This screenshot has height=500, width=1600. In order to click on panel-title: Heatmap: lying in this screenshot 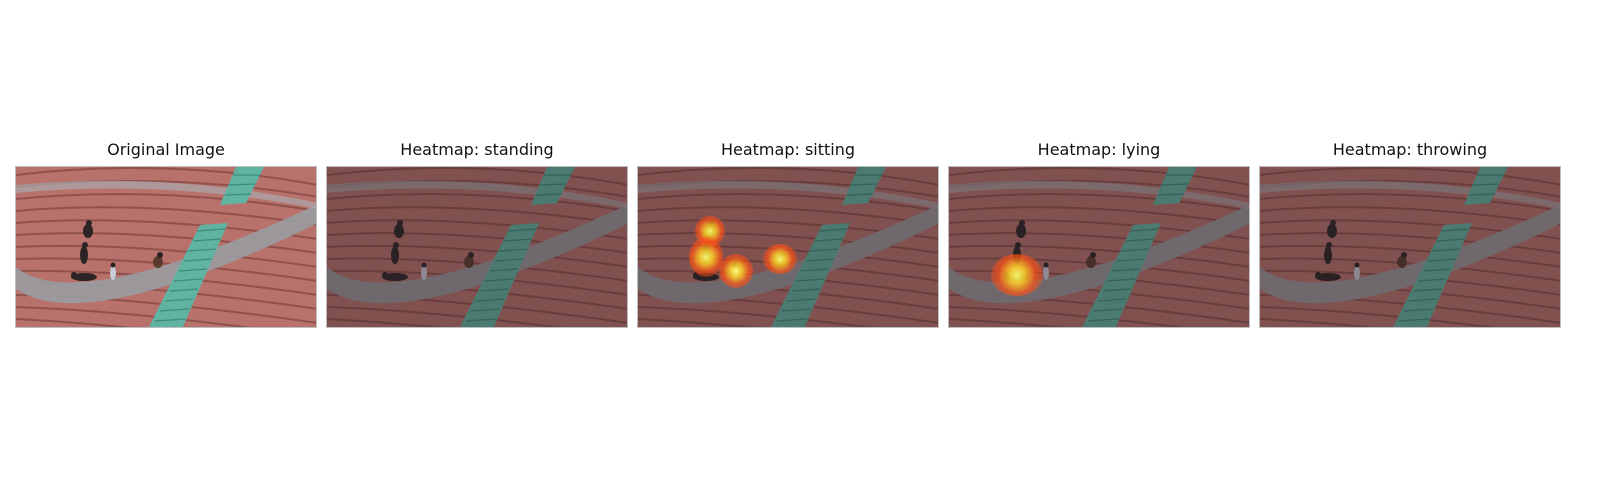, I will do `click(1099, 149)`.